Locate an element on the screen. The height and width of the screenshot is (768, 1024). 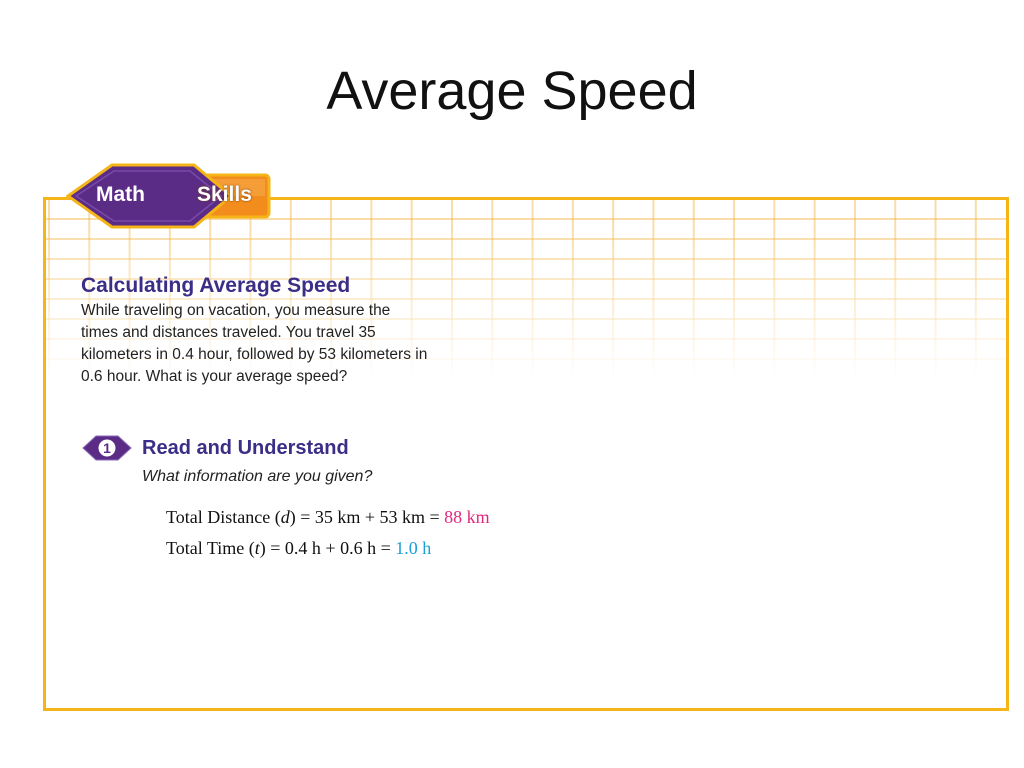
distance-expression: ) = 35 km + 53 km = is located at coordinates (367, 517).